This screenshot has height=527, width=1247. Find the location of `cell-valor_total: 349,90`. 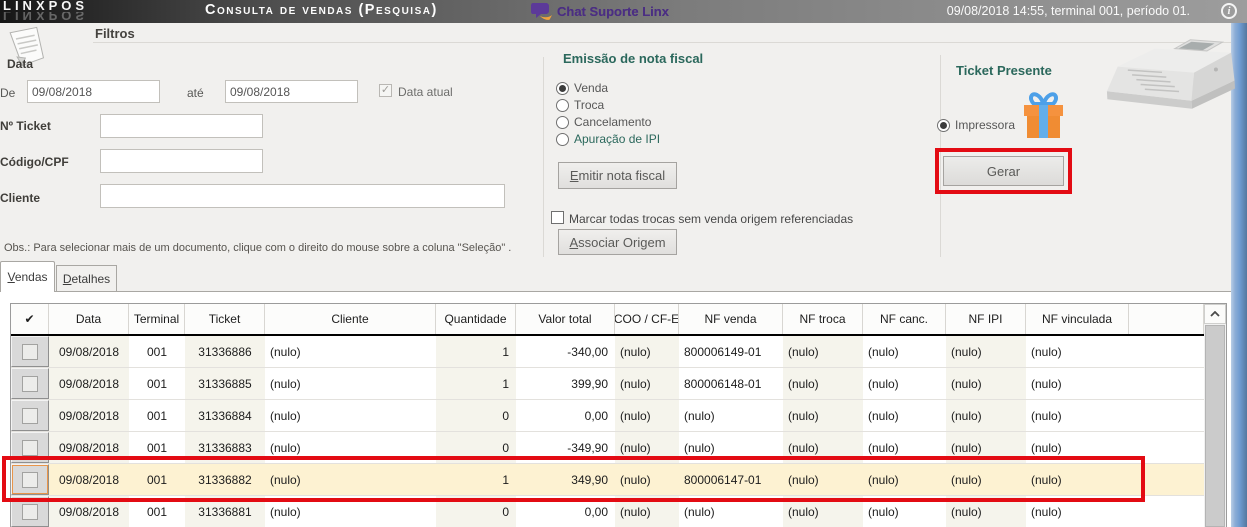

cell-valor_total: 349,90 is located at coordinates (565, 479).